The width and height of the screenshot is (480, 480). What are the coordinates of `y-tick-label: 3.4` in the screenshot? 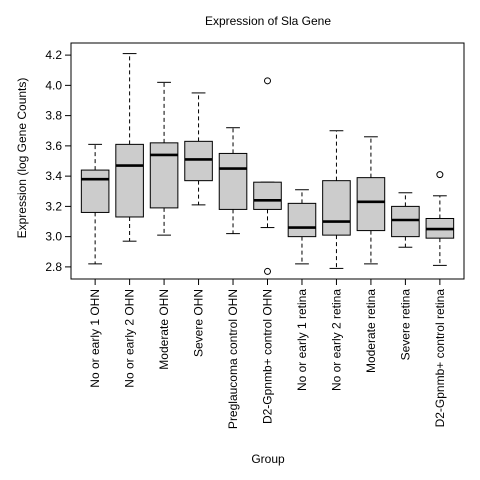 It's located at (53, 176).